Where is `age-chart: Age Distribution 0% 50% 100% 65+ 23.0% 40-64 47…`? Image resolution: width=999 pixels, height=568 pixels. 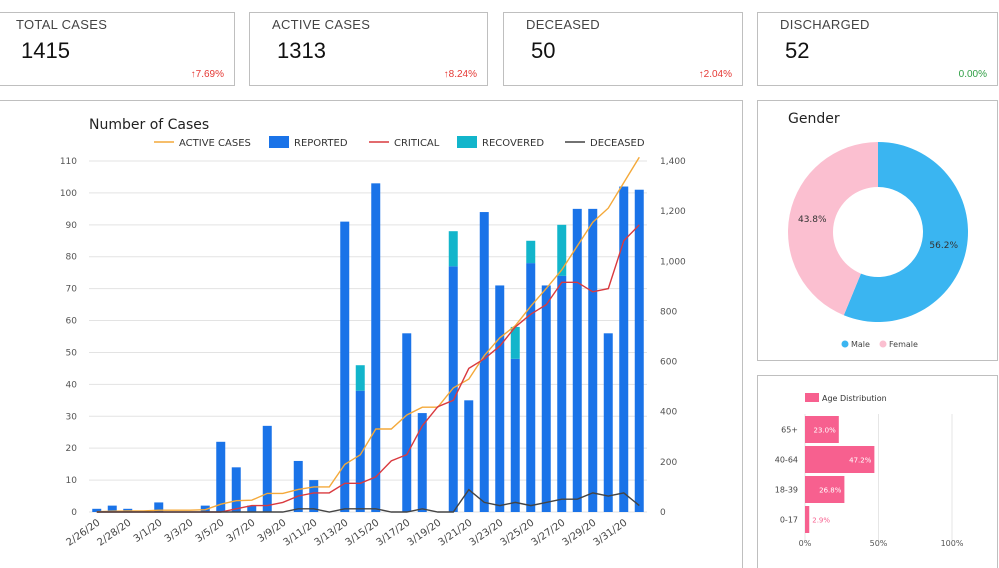 age-chart: Age Distribution 0% 50% 100% 65+ 23.0% 40-64 47… is located at coordinates (869, 470).